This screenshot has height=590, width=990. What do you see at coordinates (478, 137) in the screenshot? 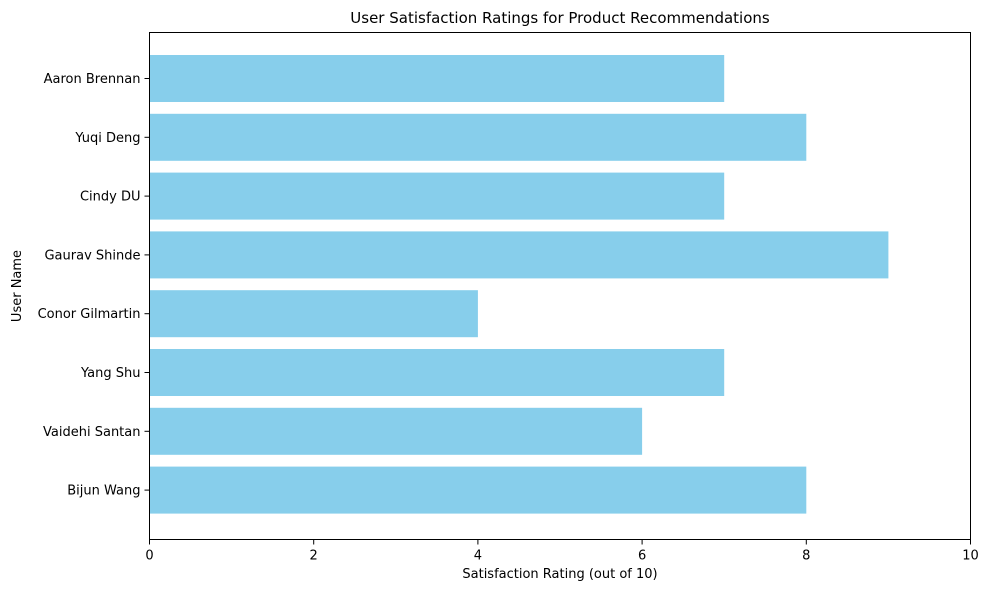
I see `bar-yuqi-deng` at bounding box center [478, 137].